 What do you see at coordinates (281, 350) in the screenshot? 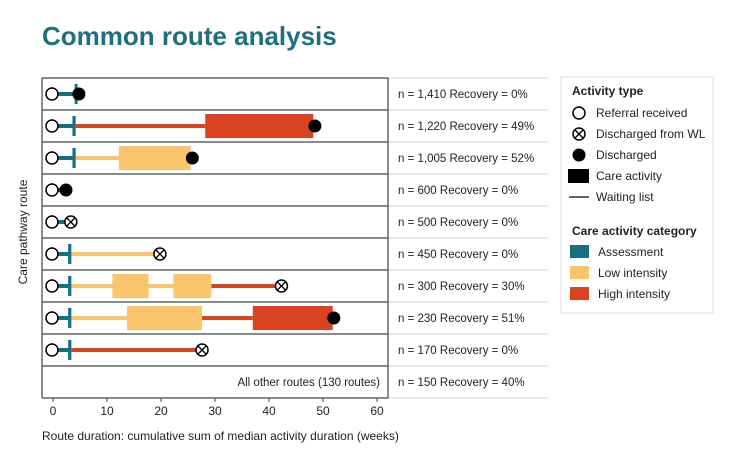
I see `route-row: n = 170 Recovery = 0%` at bounding box center [281, 350].